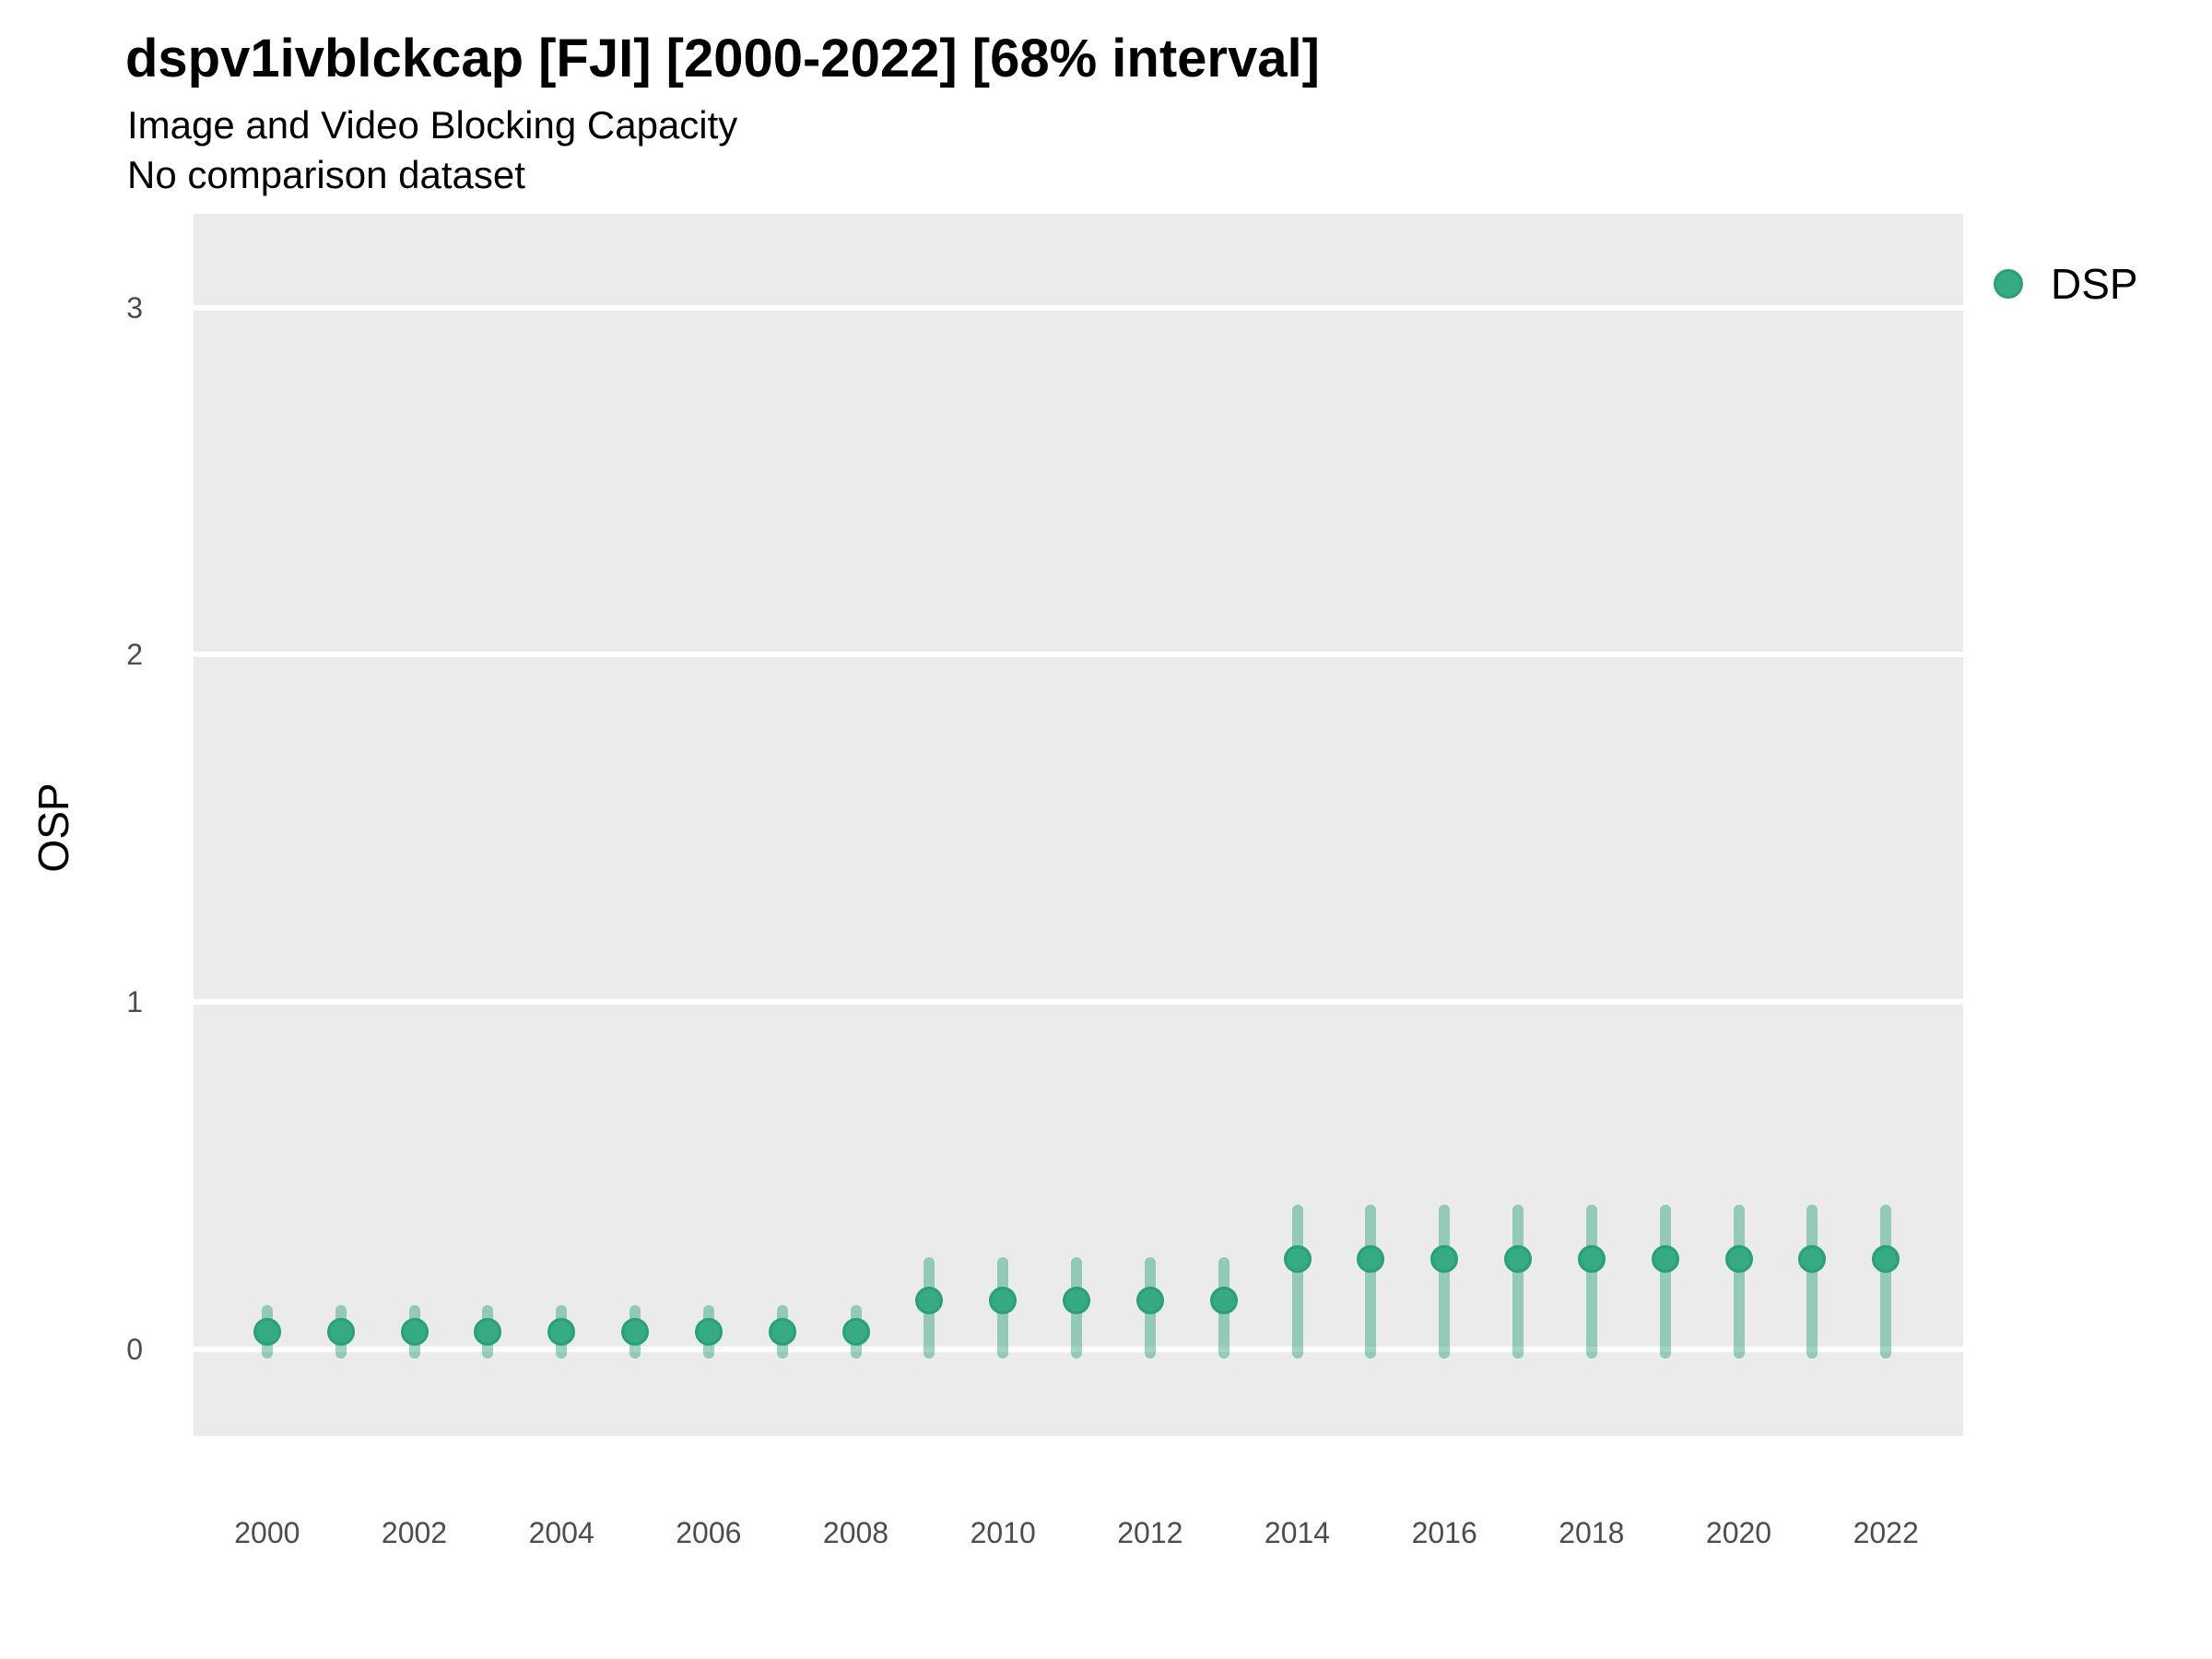 The width and height of the screenshot is (2212, 1659). I want to click on x-tick-label: 2014, so click(1297, 1532).